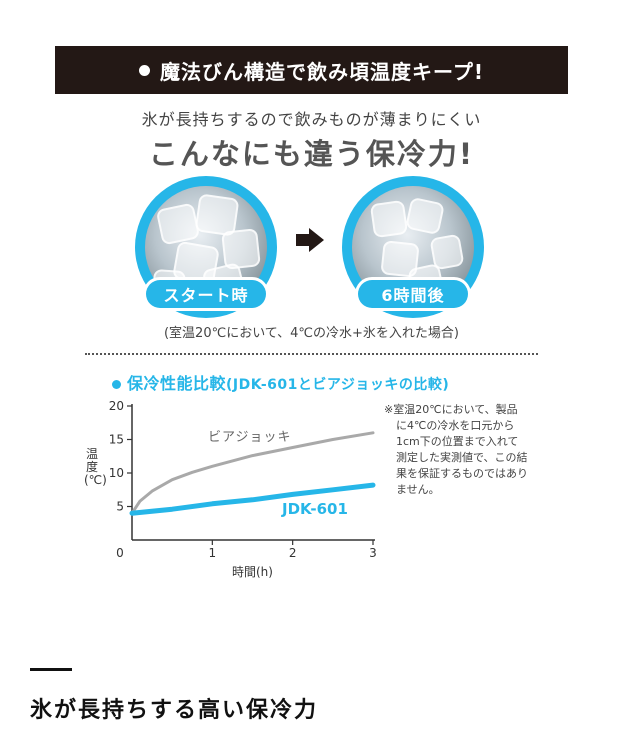 Image resolution: width=623 pixels, height=748 pixels. Describe the element at coordinates (174, 710) in the screenshot. I see `section-heading: 氷が長持ちする高い保冷力` at that location.